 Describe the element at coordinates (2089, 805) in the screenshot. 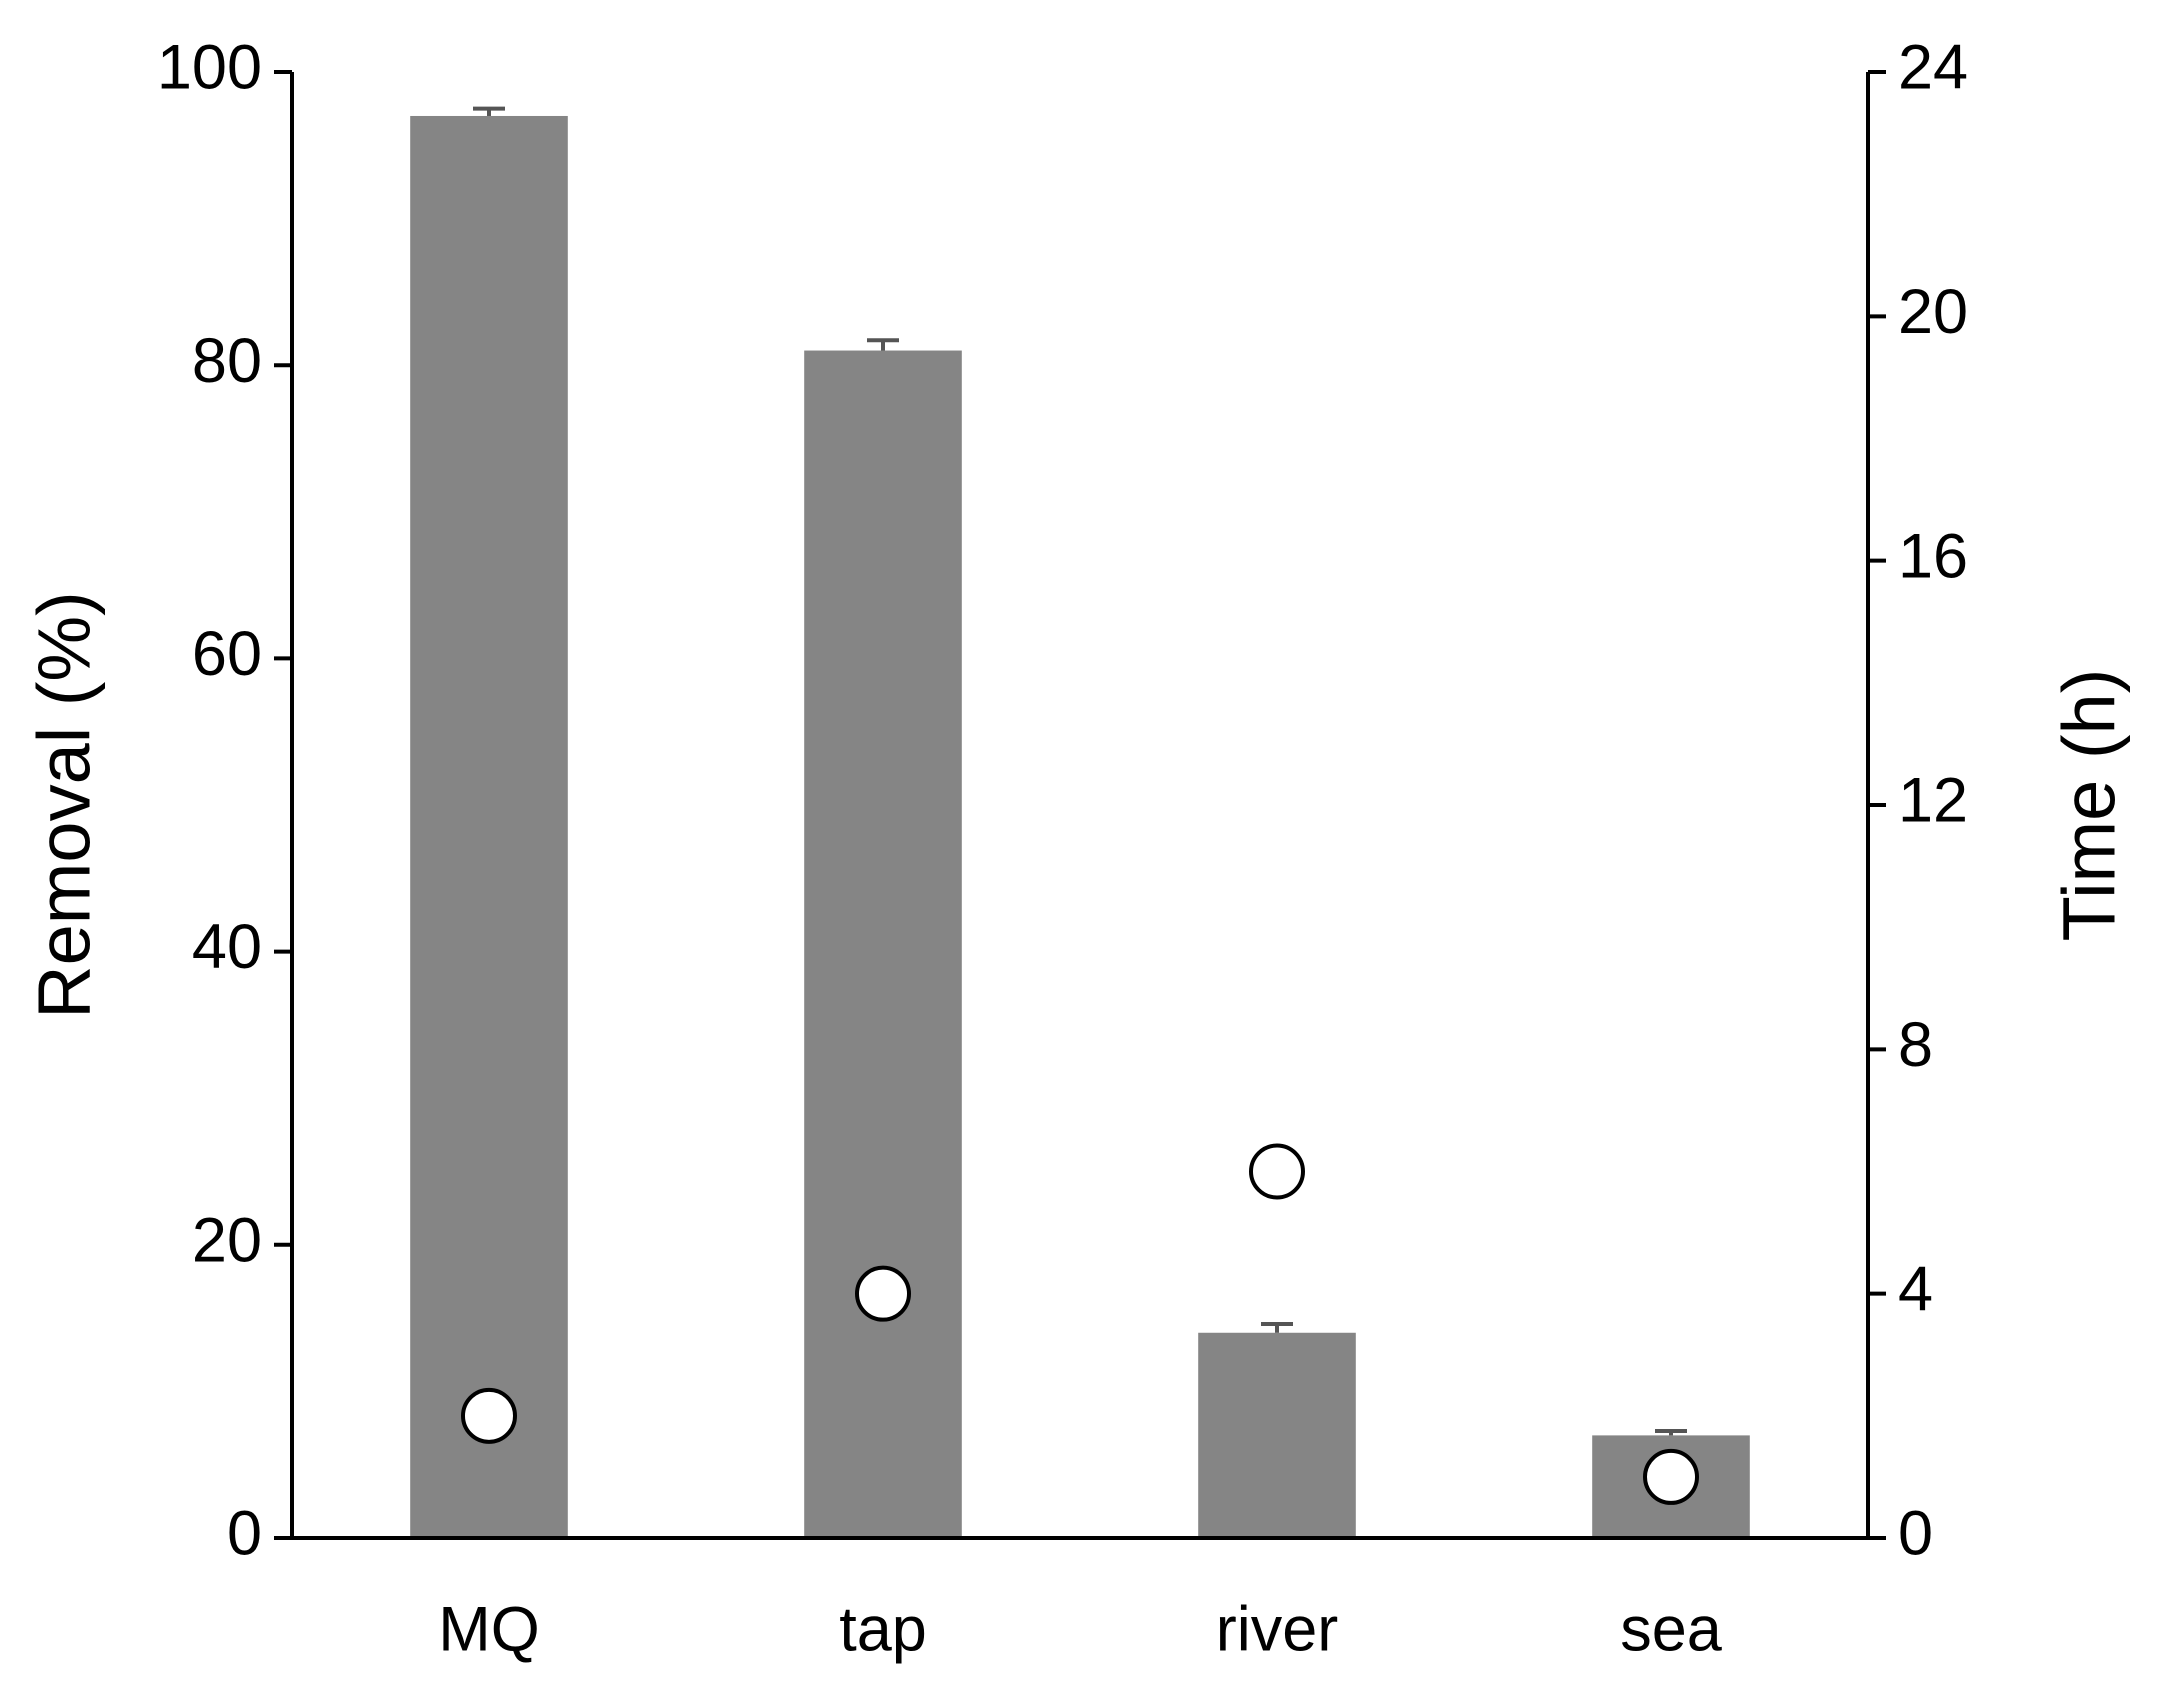

I see `y2-axis-label: Time (h)` at that location.